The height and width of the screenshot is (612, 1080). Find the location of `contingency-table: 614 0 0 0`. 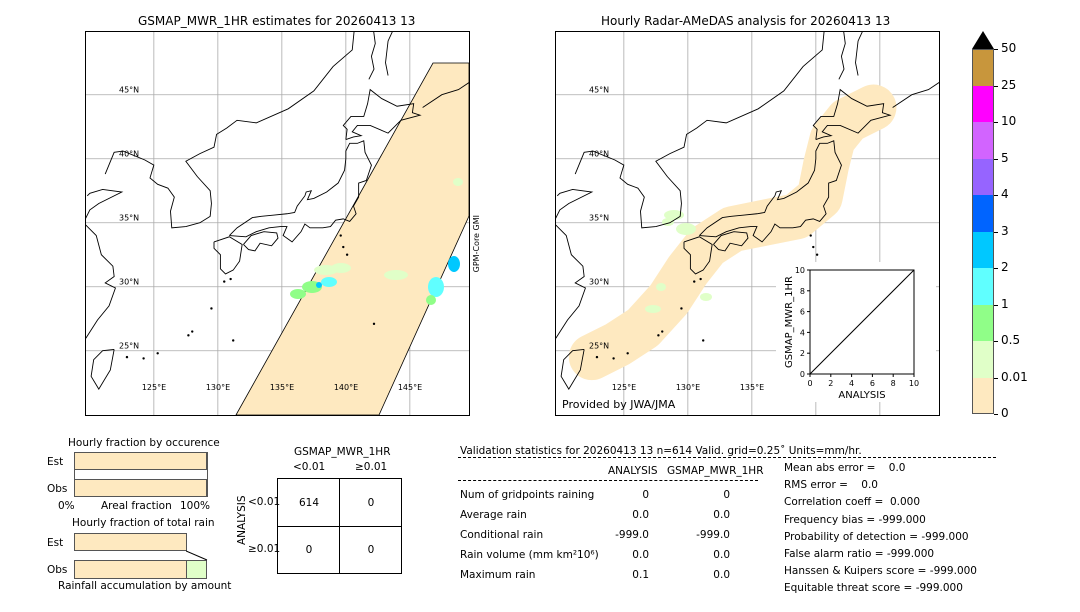

contingency-table: 614 0 0 0 is located at coordinates (339, 526).